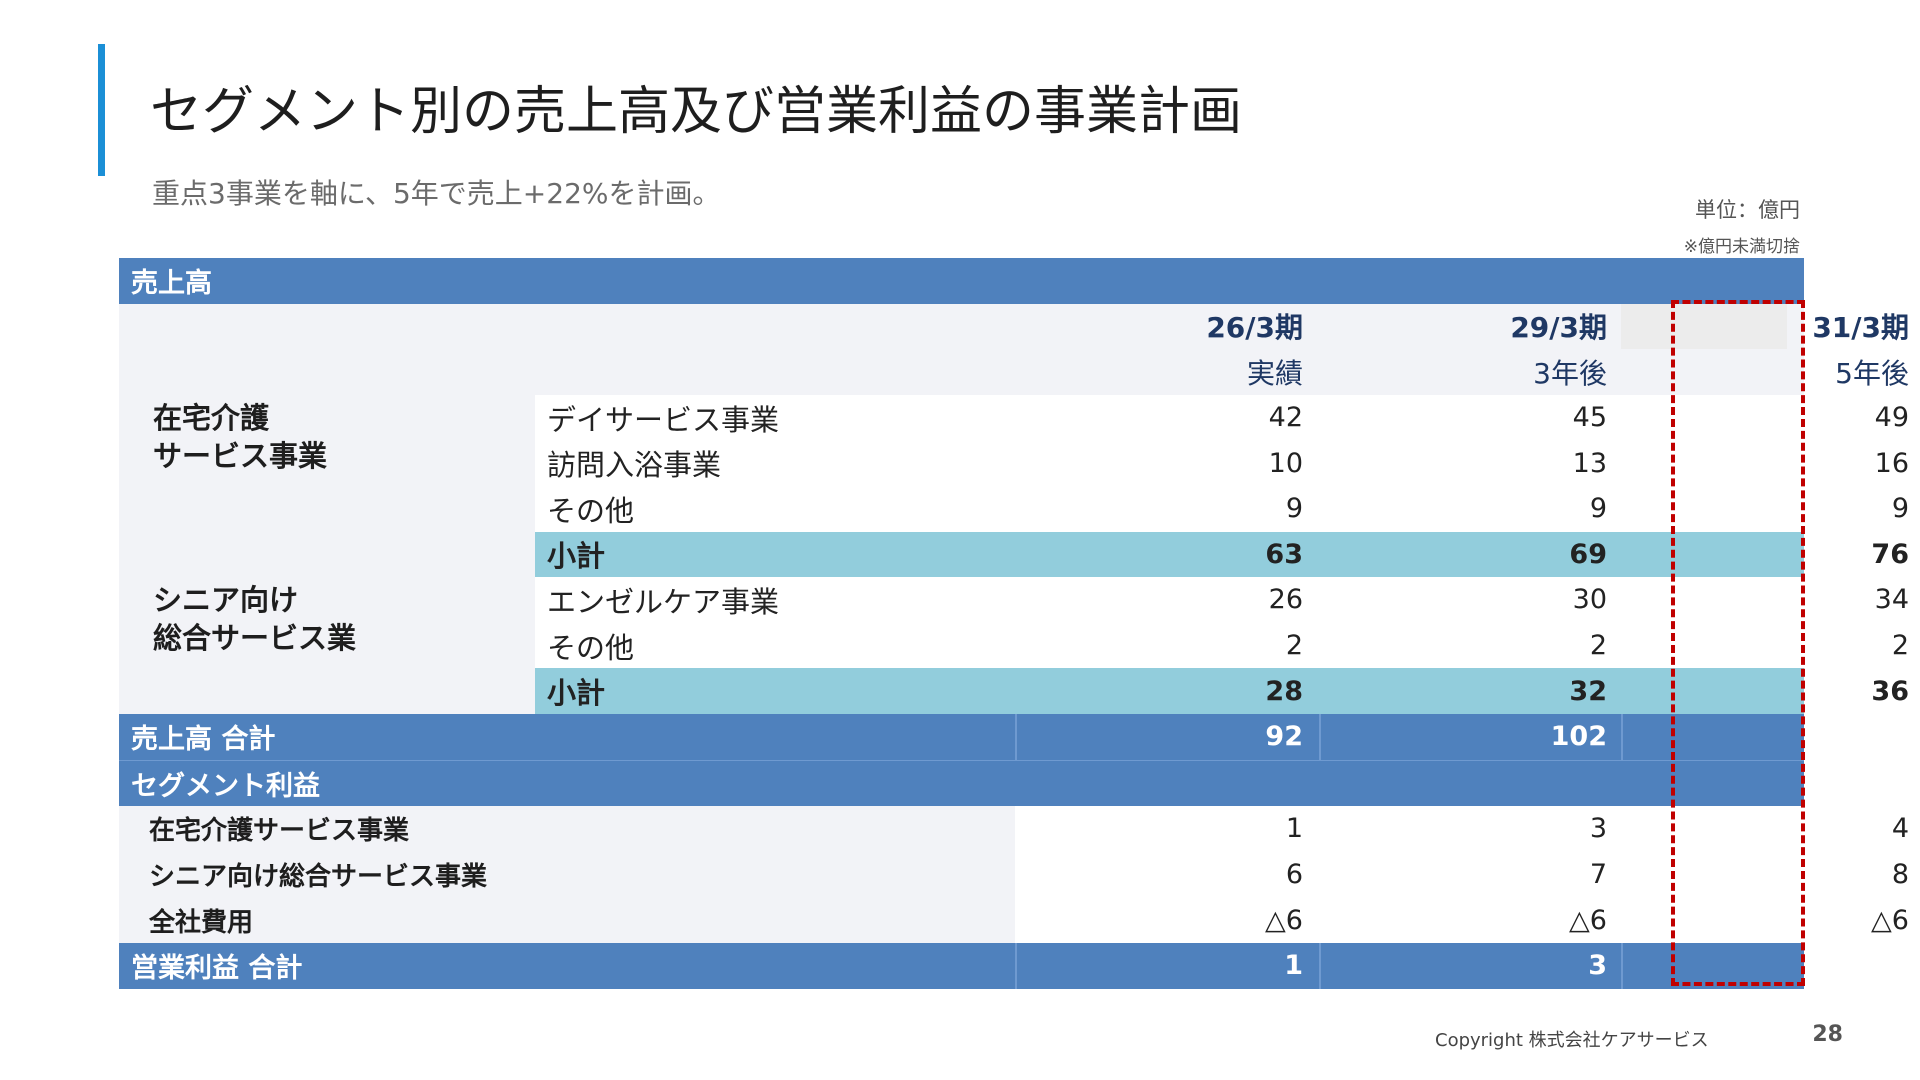  Describe the element at coordinates (1014, 920) in the screenshot. I see `table-row: 全社費用 △6 △6 △6` at that location.